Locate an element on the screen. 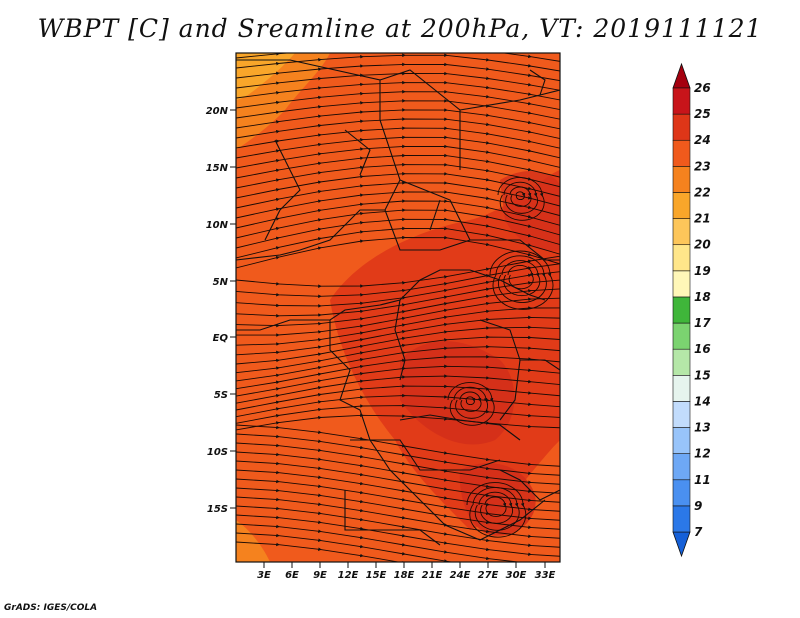  credit-text: GrADS: IGES/COLA is located at coordinates (51, 608).